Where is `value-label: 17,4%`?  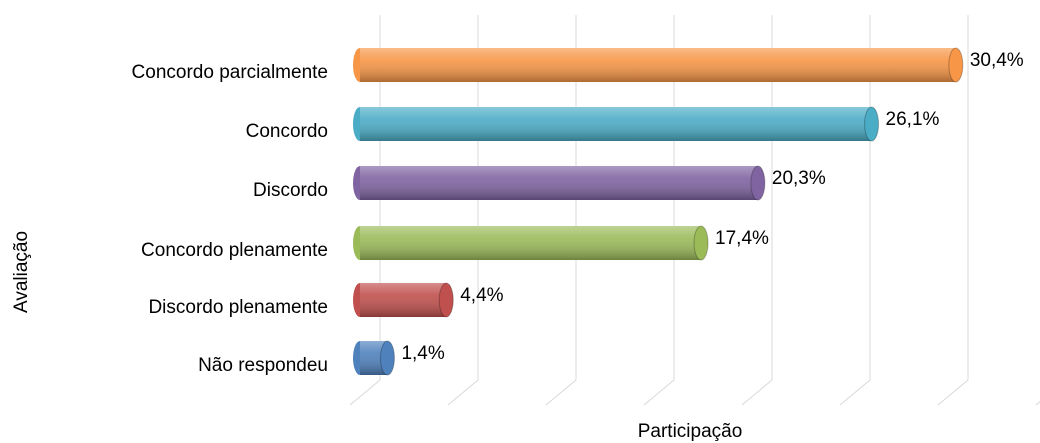
value-label: 17,4% is located at coordinates (742, 238).